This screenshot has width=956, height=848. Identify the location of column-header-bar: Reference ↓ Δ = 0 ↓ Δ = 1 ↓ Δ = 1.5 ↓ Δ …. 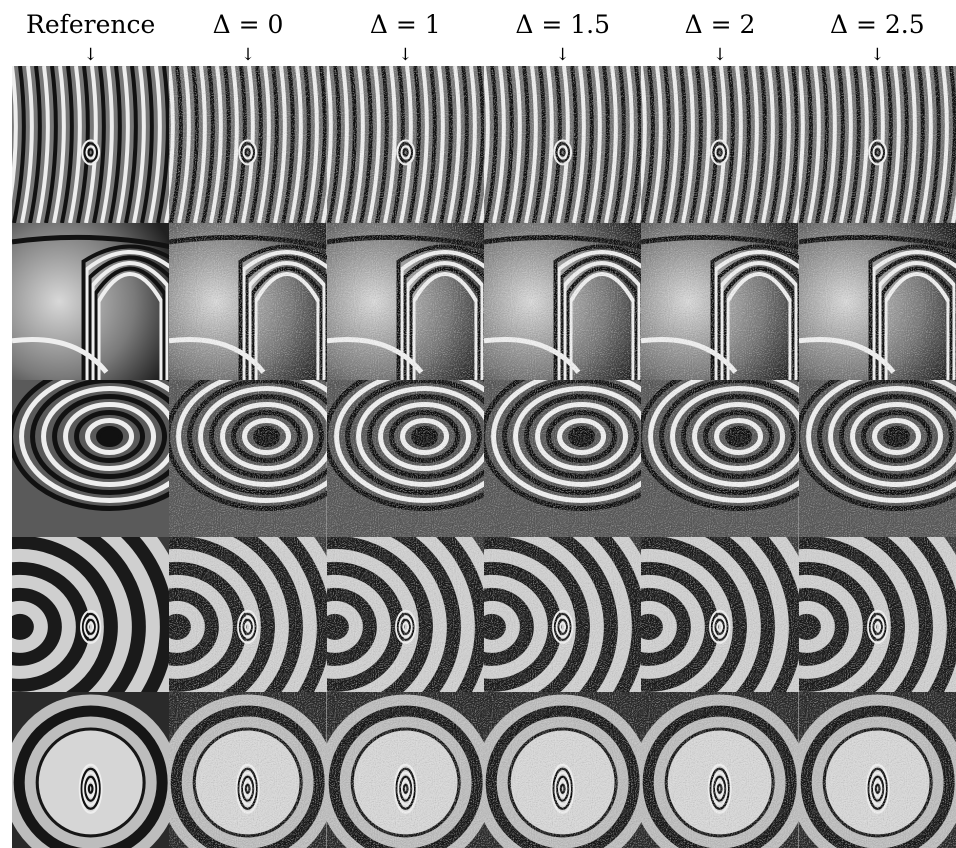
(478, 35).